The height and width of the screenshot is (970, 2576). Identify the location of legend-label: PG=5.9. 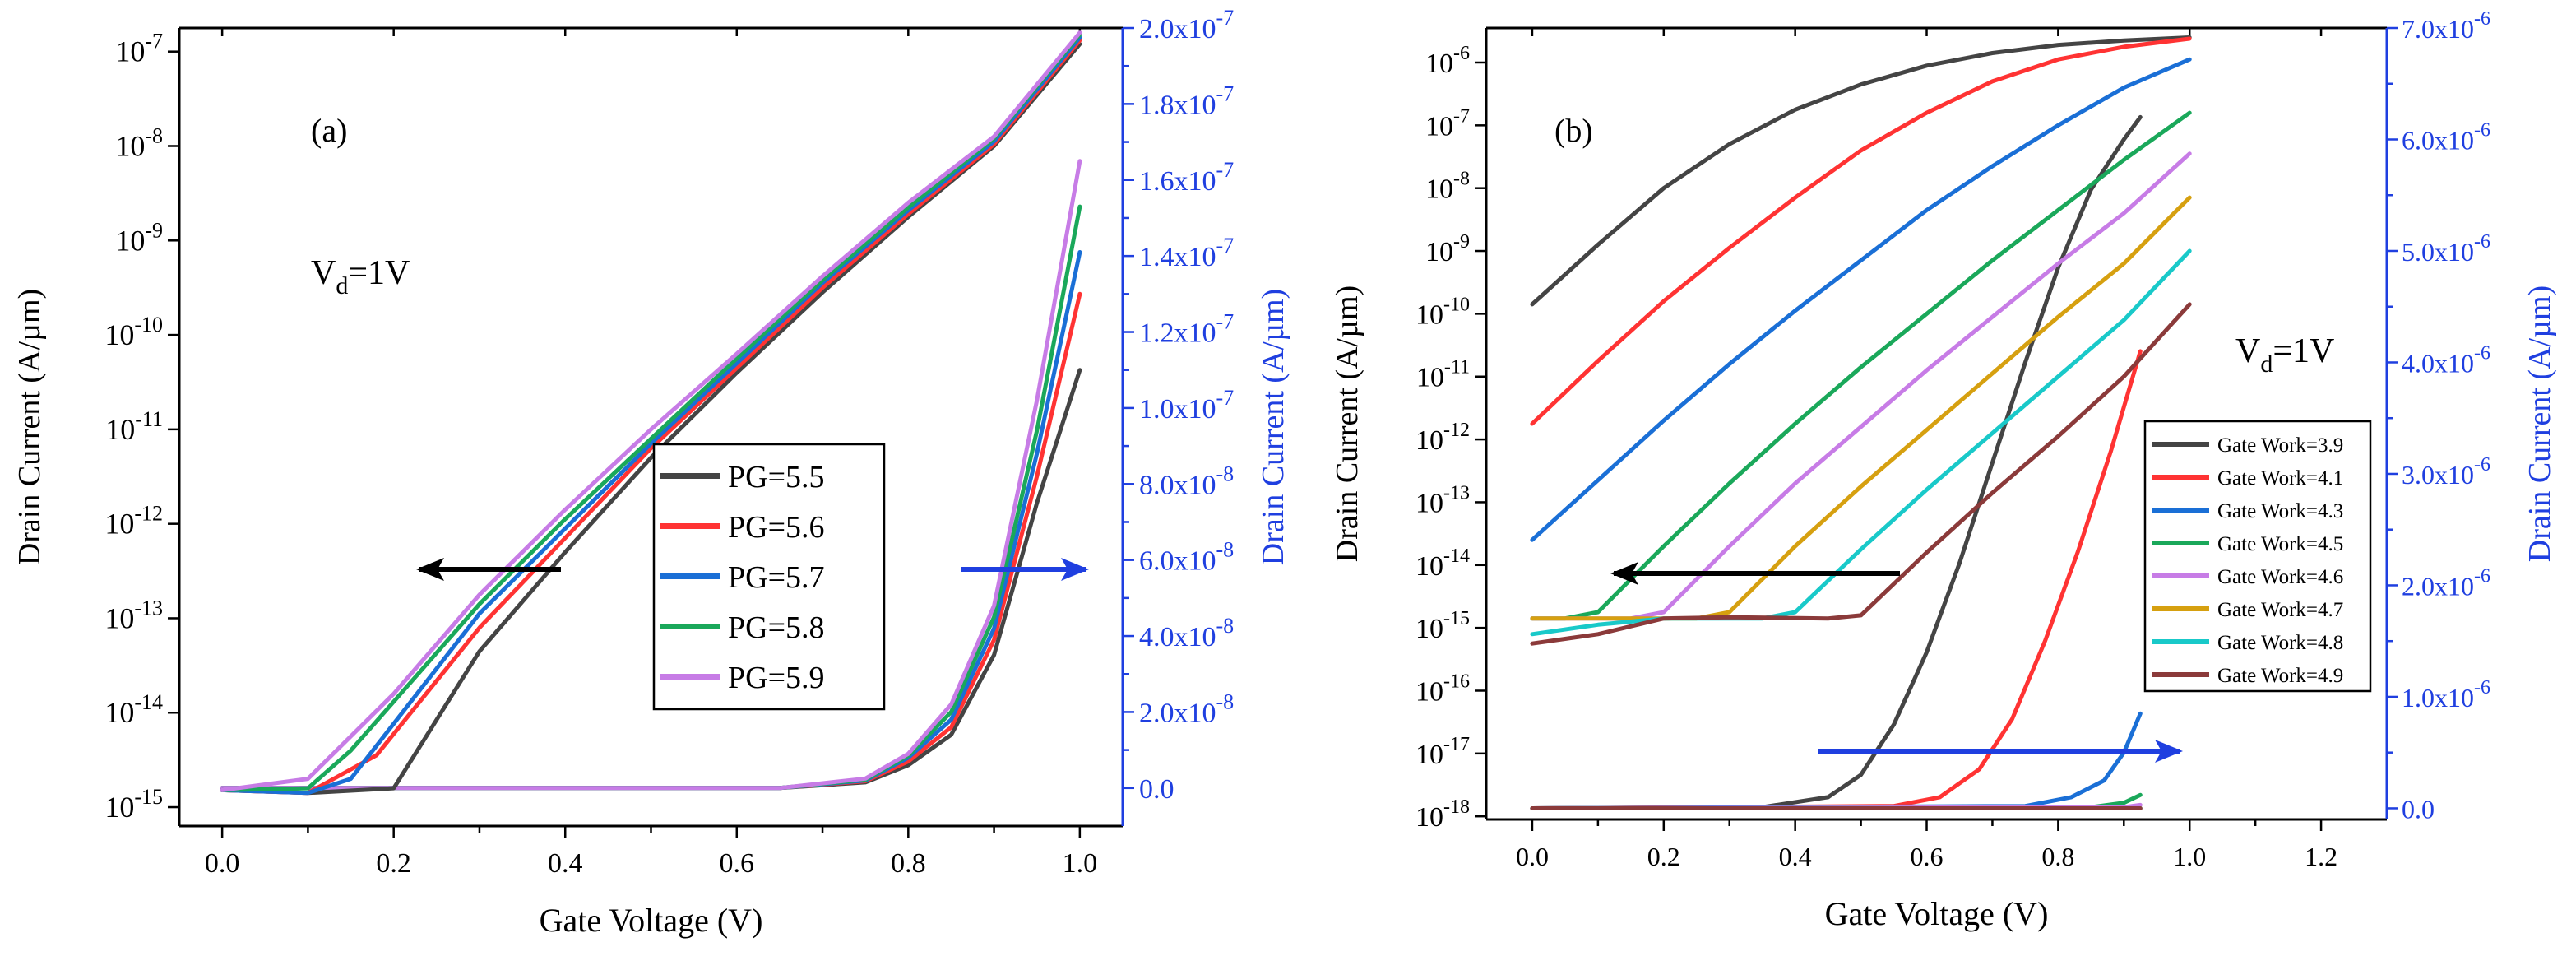
(777, 678).